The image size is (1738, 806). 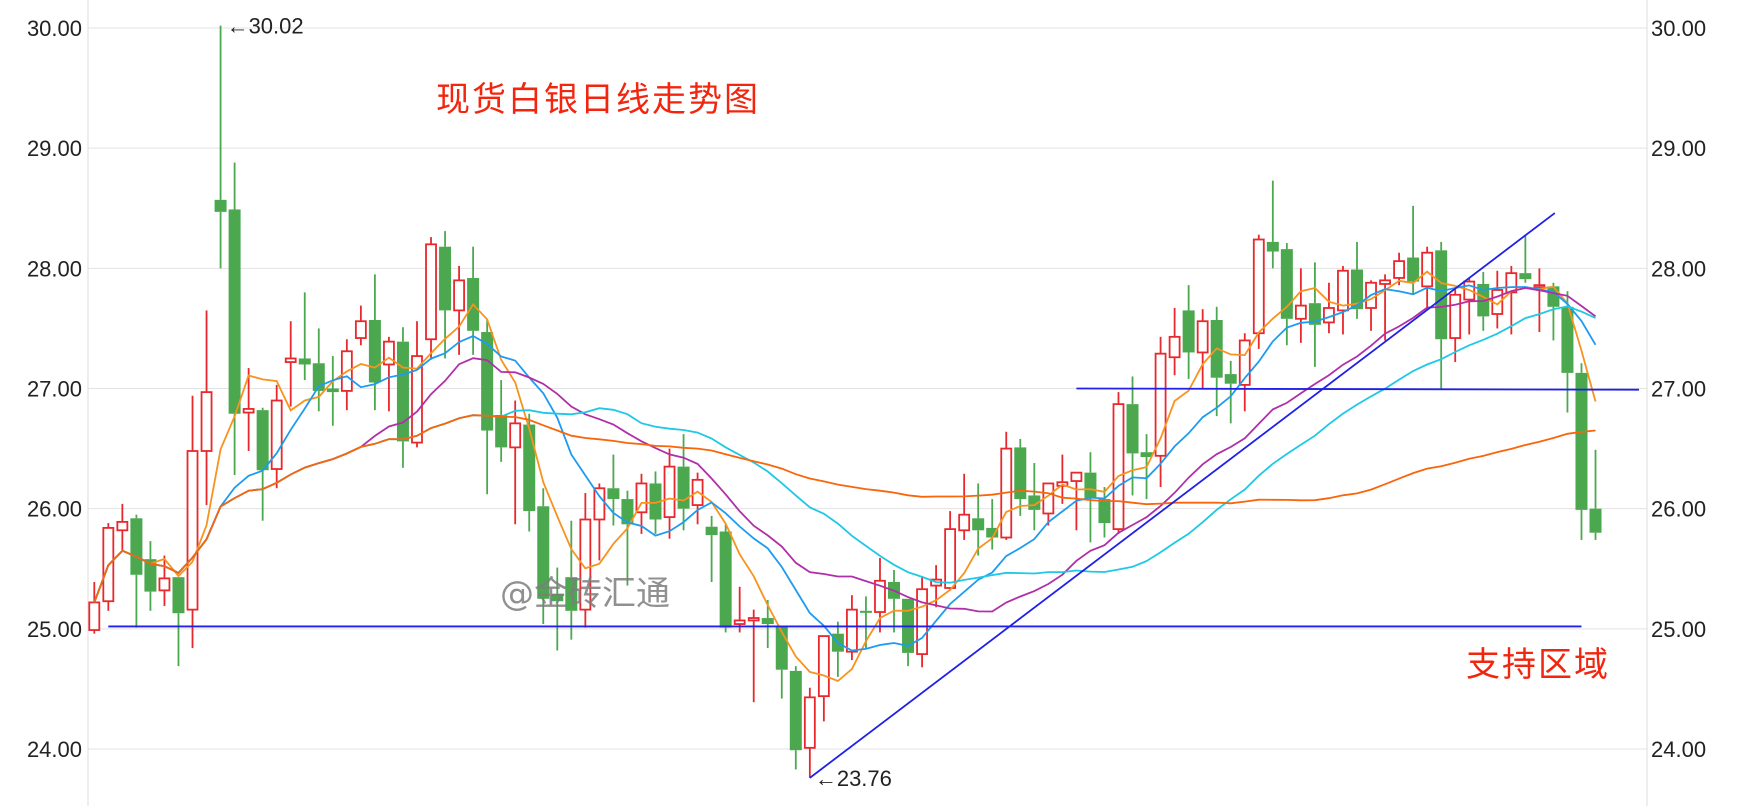 I want to click on low-annotation: ←23.76, so click(x=853, y=778).